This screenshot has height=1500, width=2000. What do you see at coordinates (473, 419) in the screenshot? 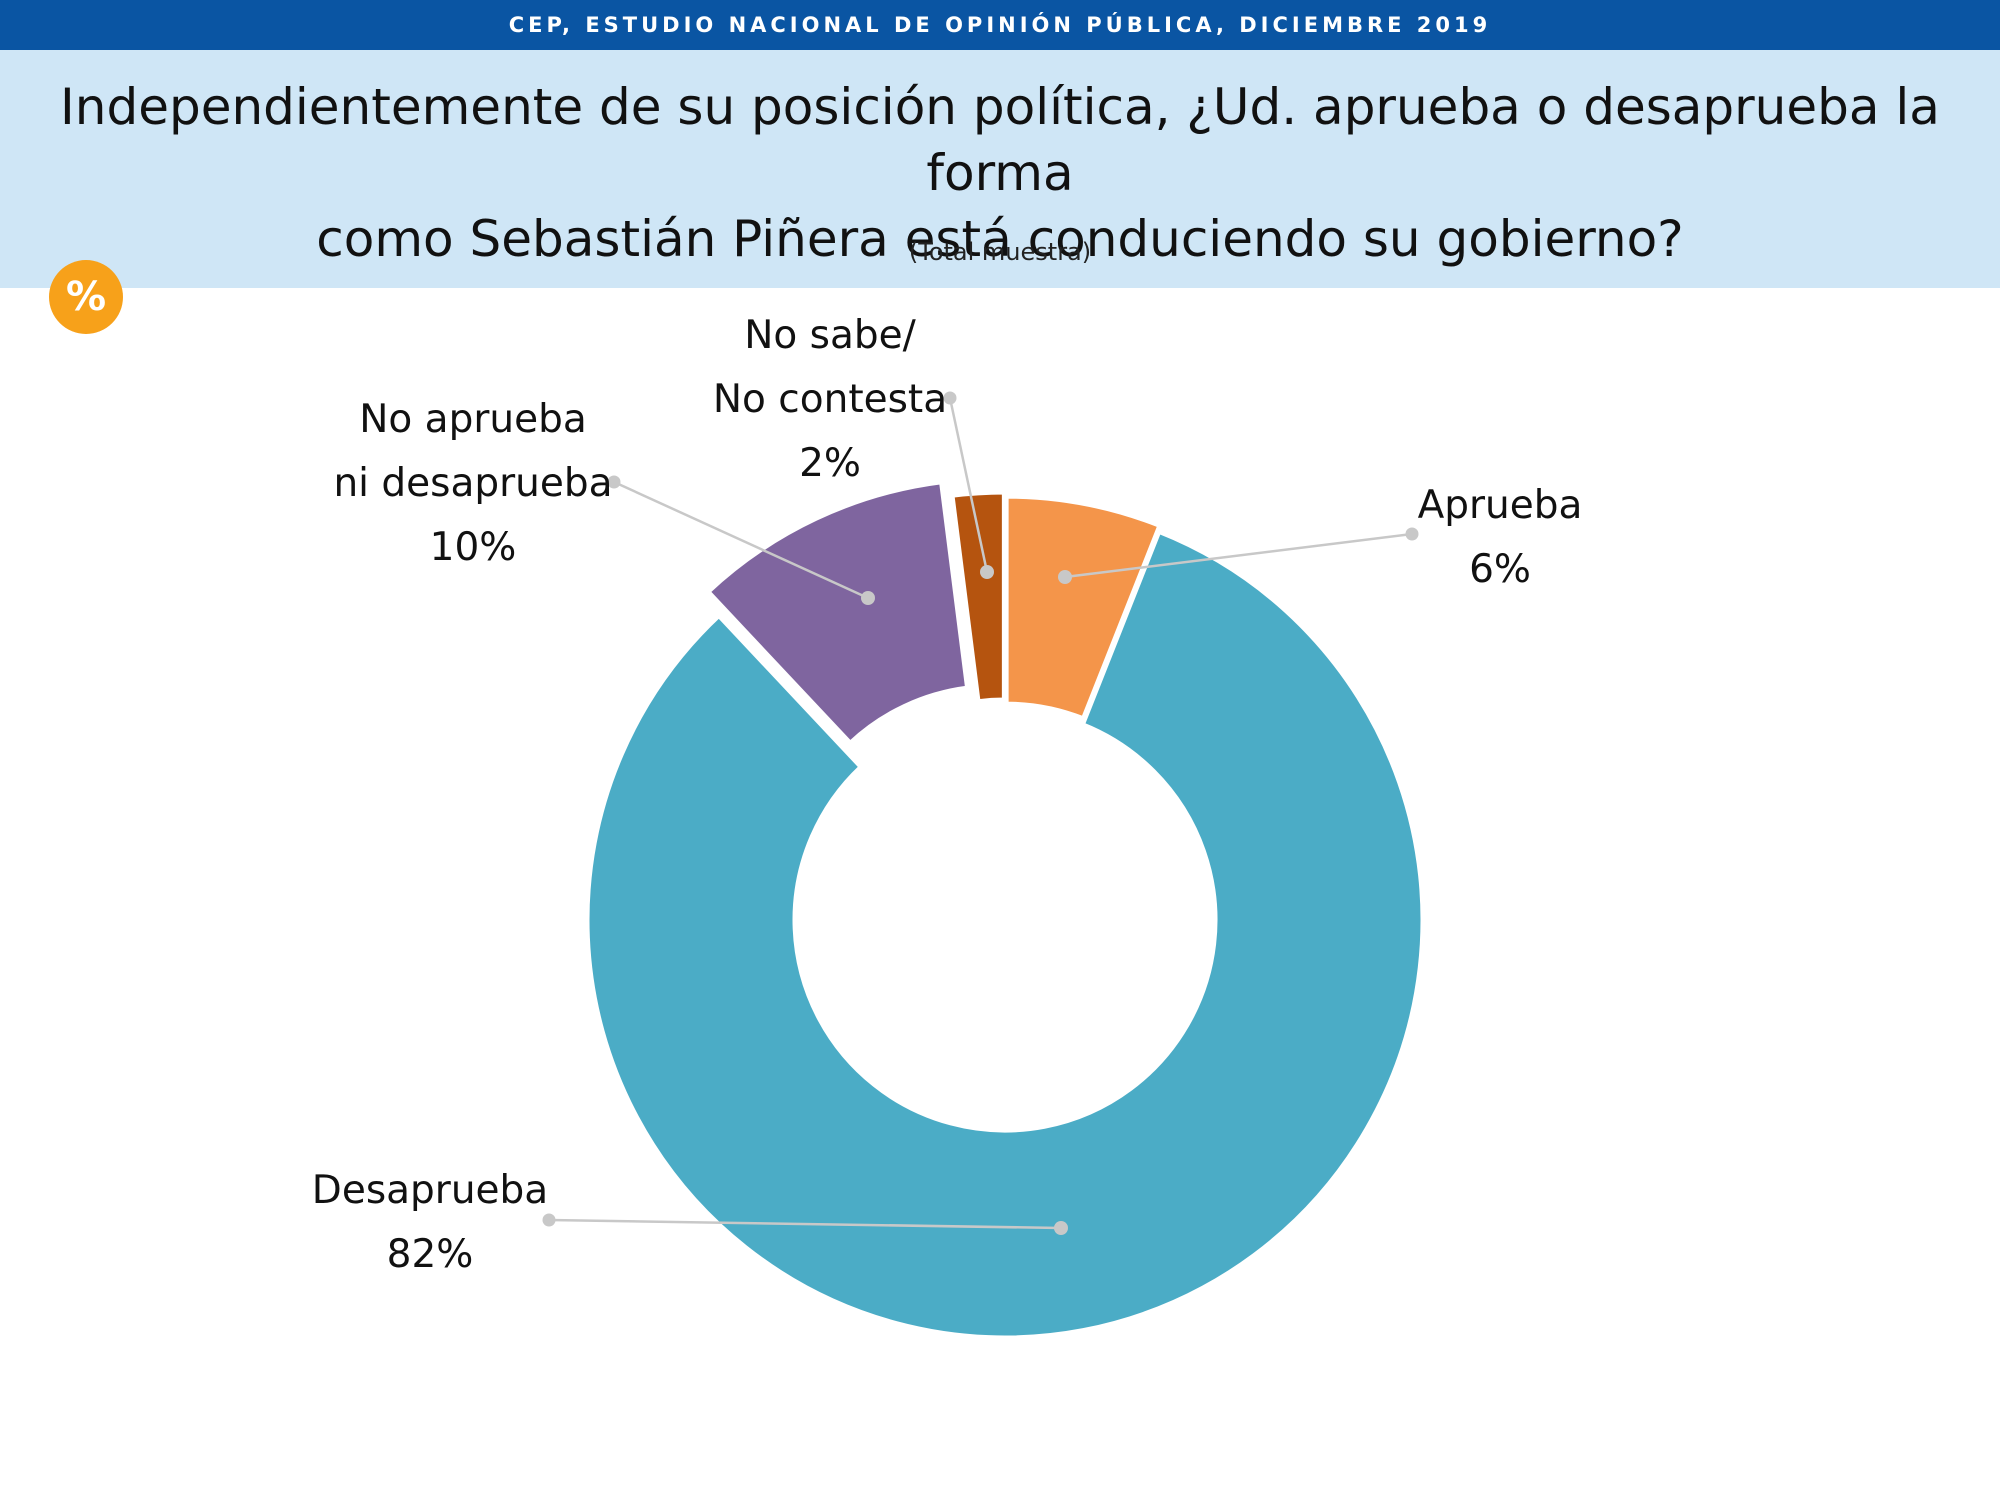
I see `category-label-no-aprueba-ni-desaprueba: No aprueba` at bounding box center [473, 419].